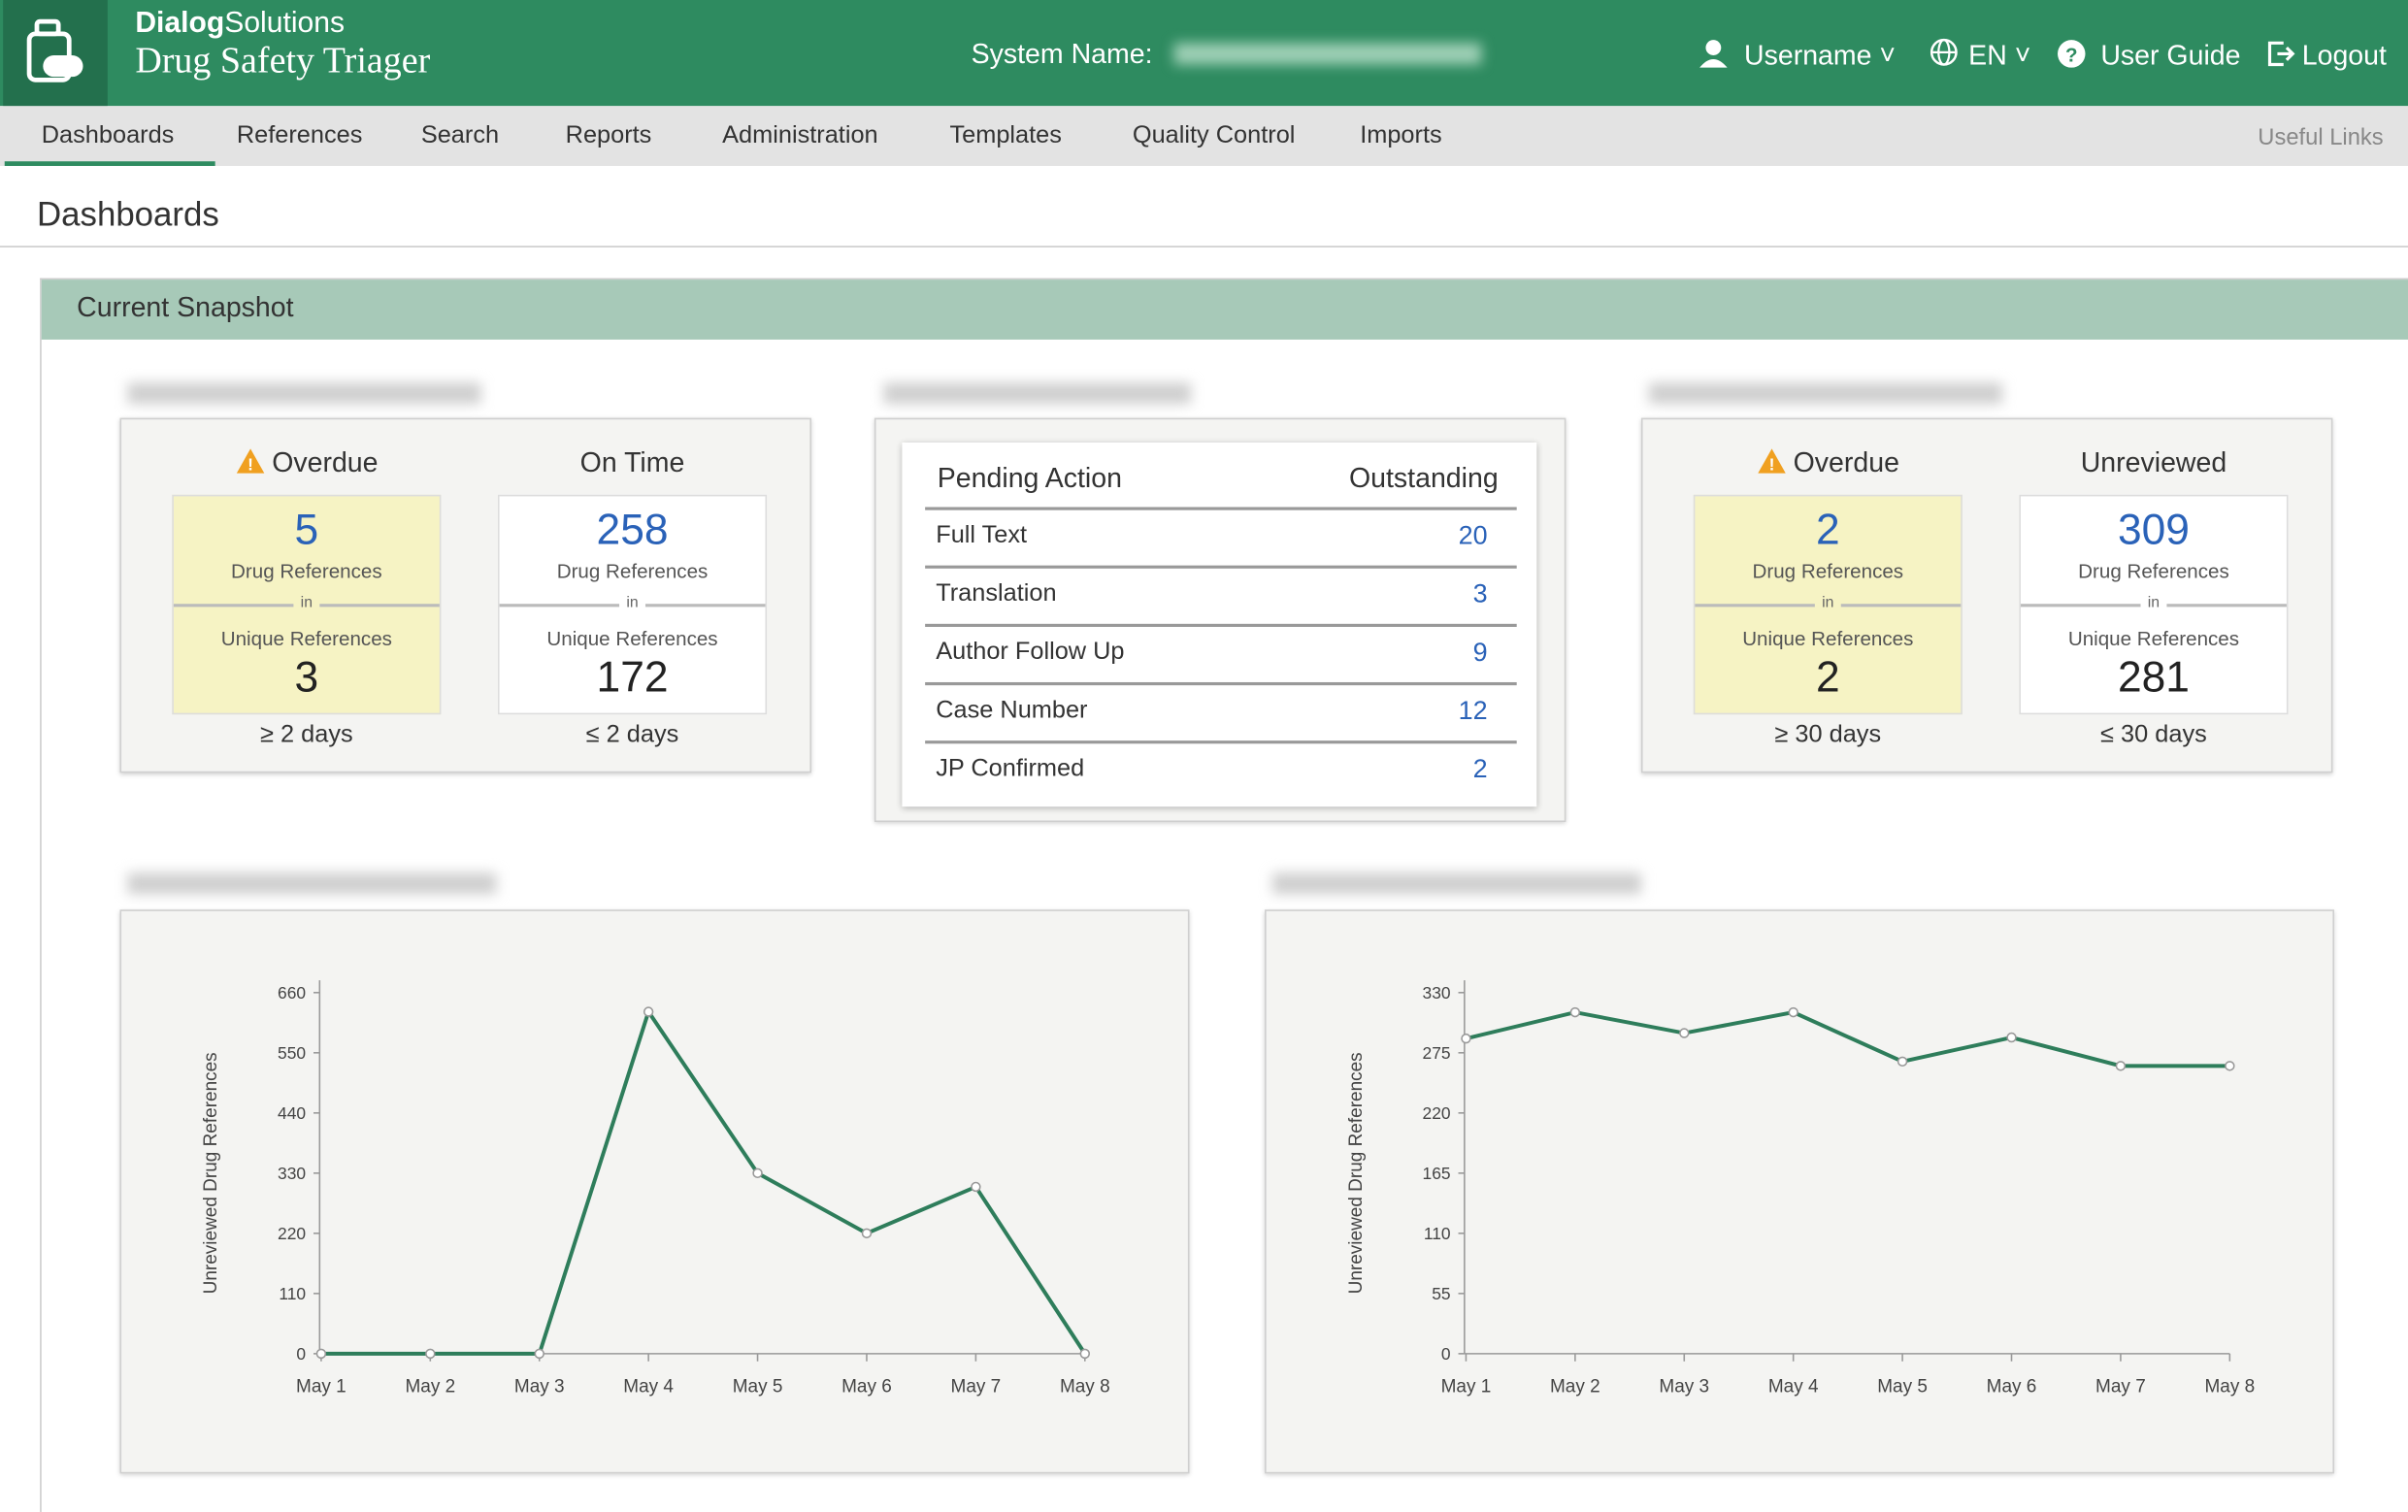 This screenshot has height=1512, width=2408. I want to click on drug-references-count: 309, so click(2154, 530).